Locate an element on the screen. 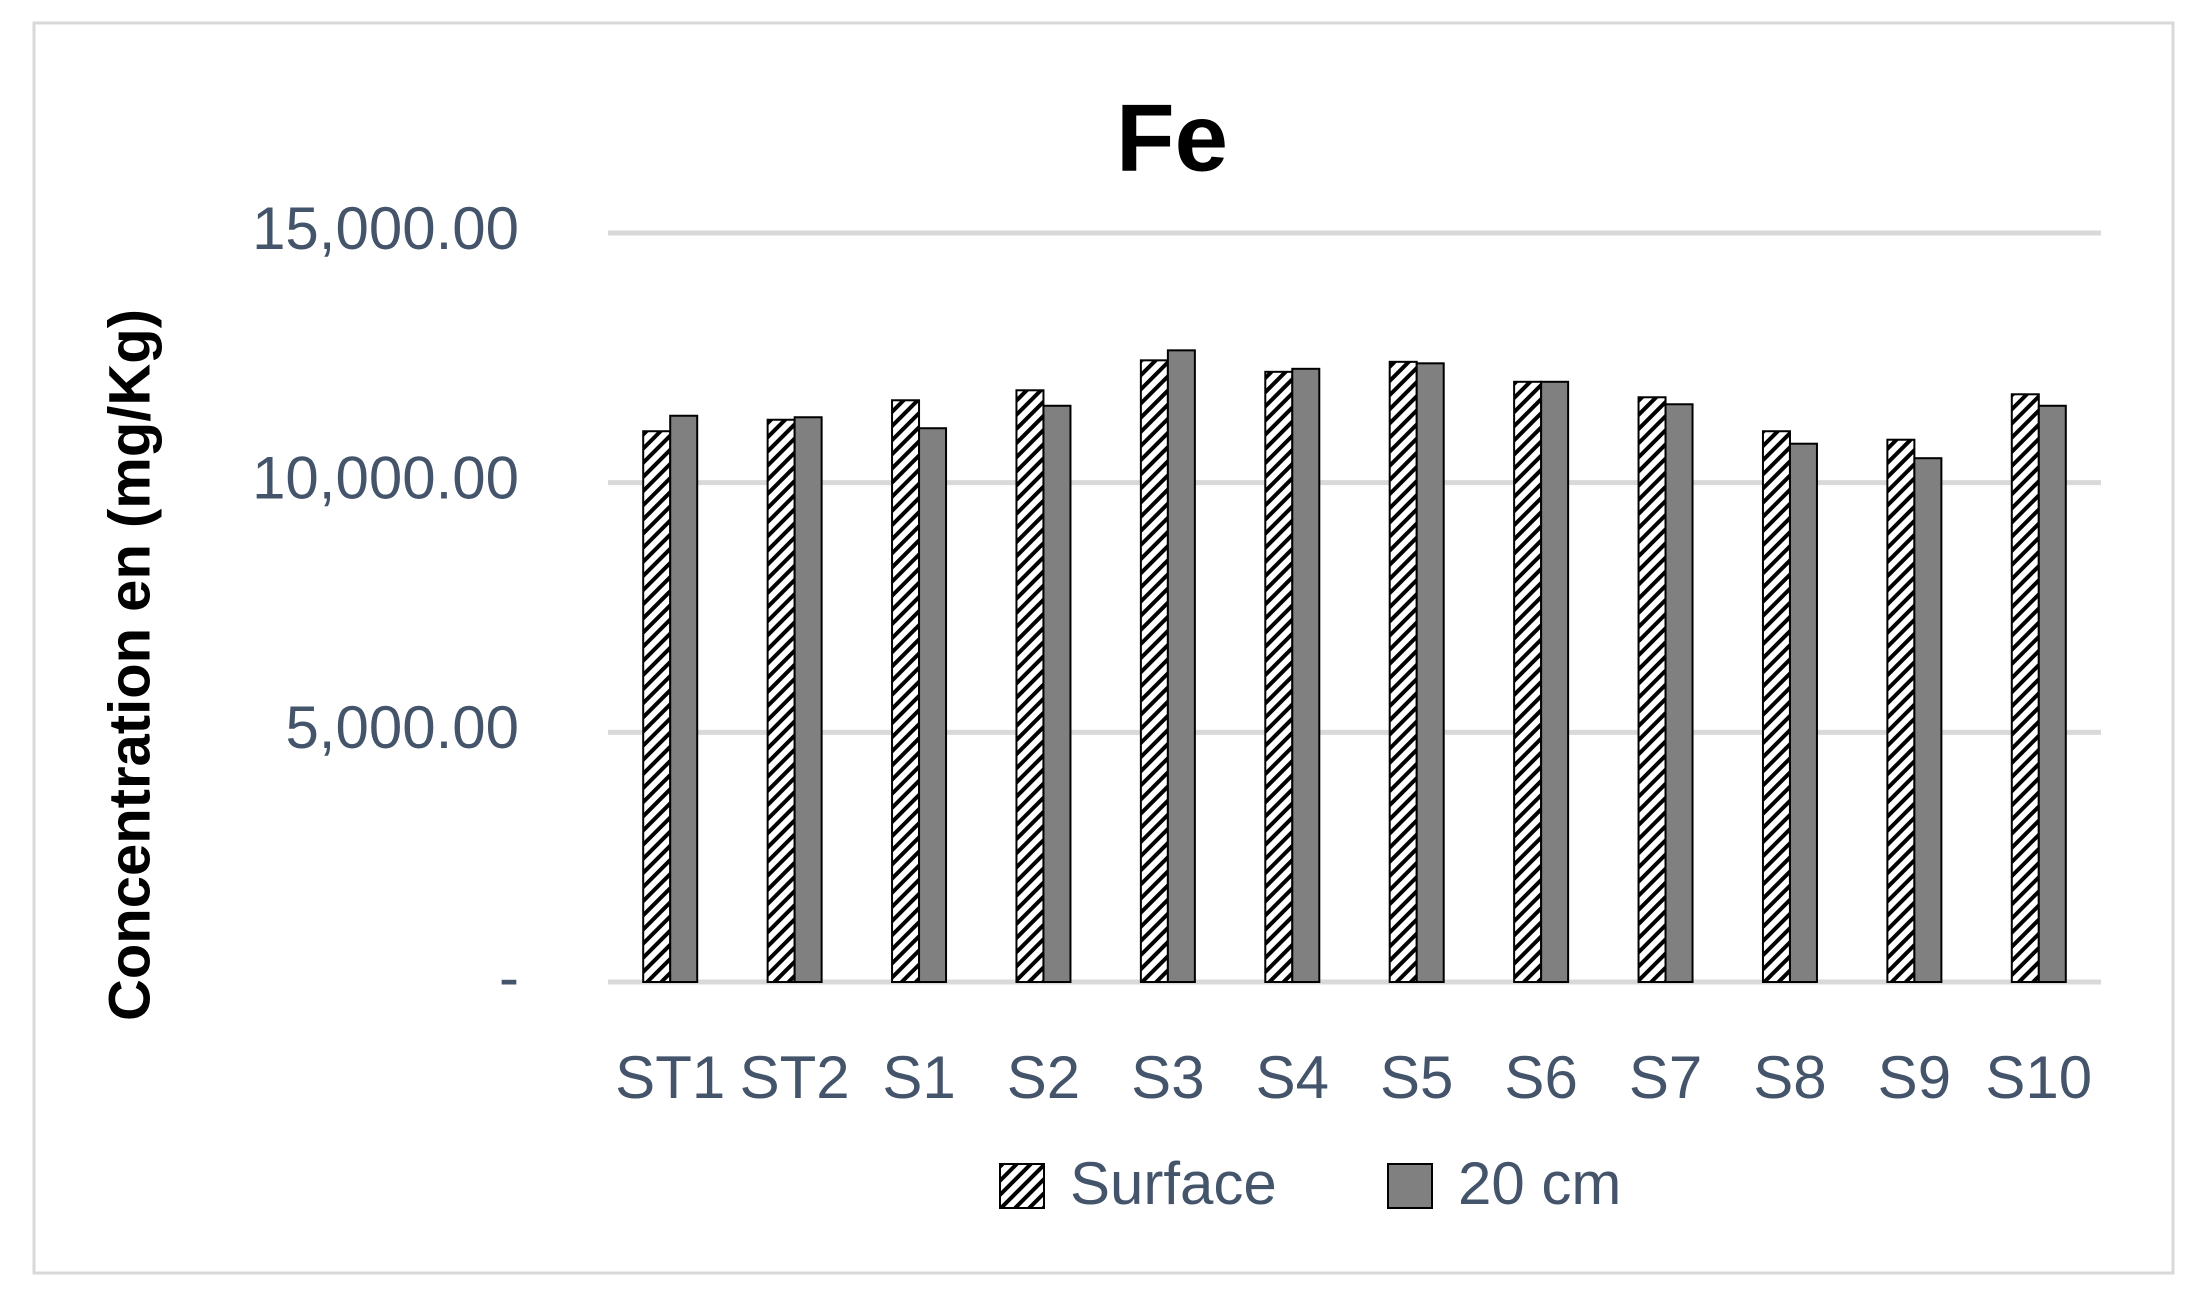  y-tick-label: 15,000.00 is located at coordinates (385, 228).